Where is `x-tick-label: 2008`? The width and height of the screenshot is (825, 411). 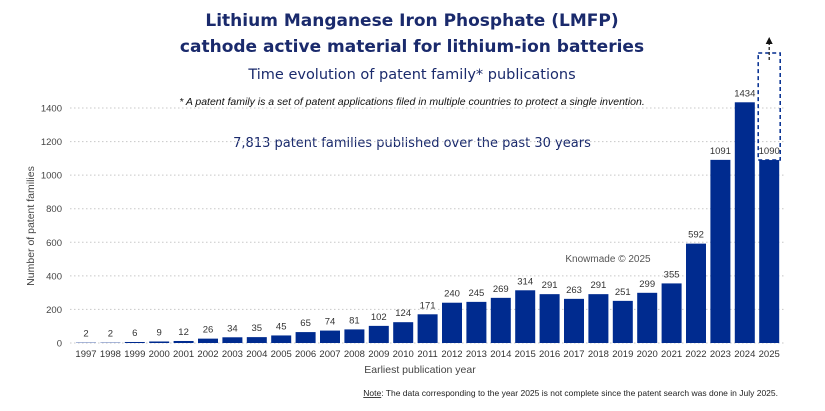 x-tick-label: 2008 is located at coordinates (354, 354).